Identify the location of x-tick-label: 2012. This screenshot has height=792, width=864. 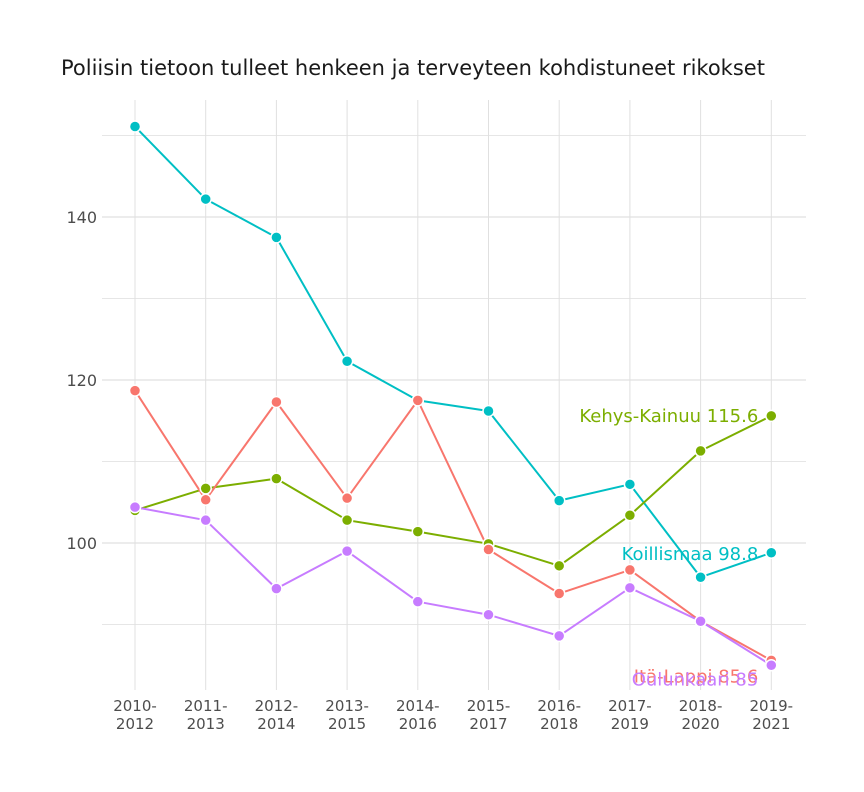
(135, 724).